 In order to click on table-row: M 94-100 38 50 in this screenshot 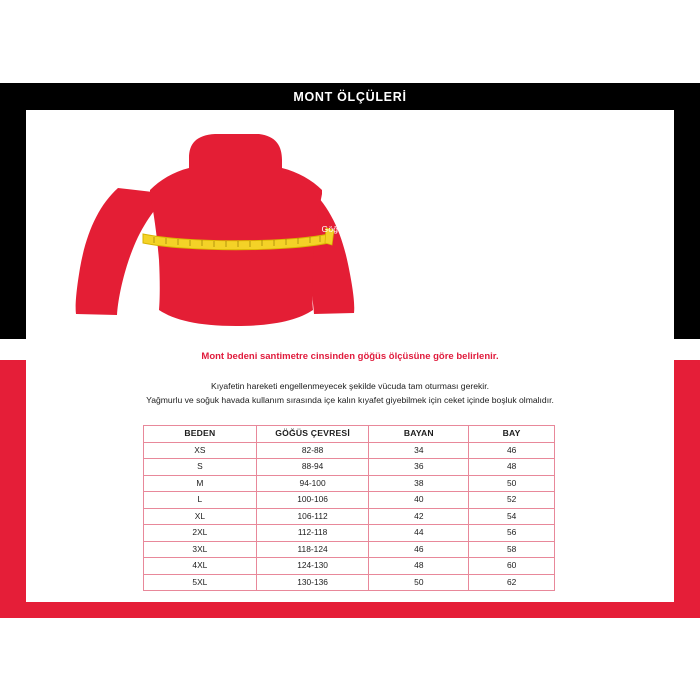, I will do `click(349, 483)`.